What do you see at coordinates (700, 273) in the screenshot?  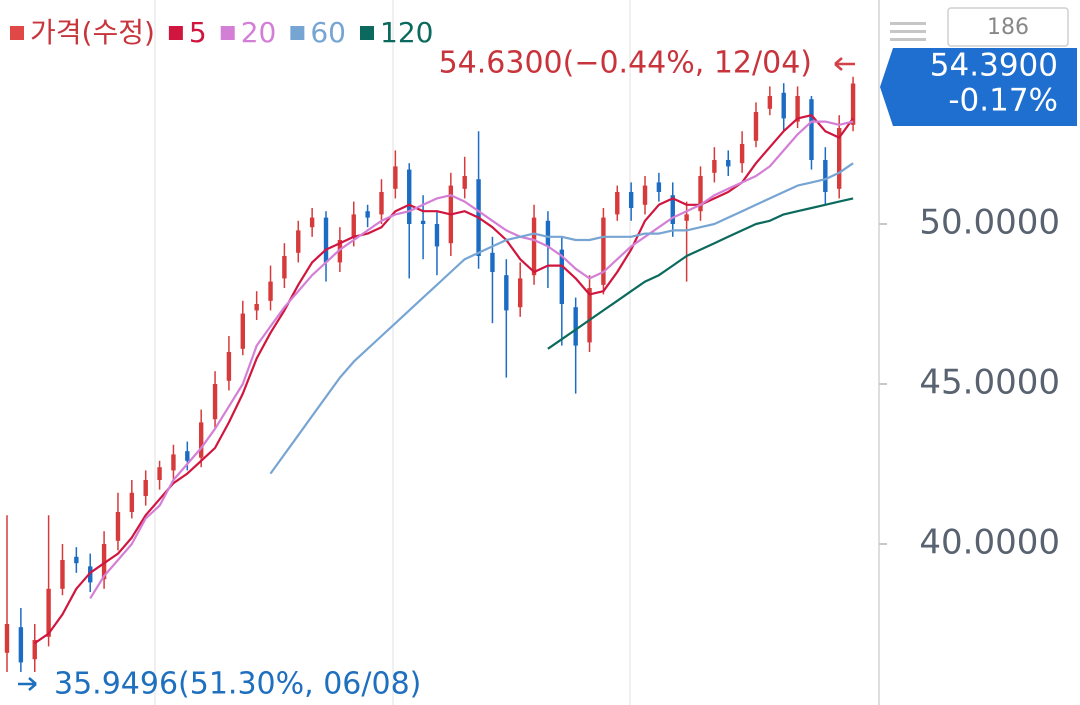 I see `moving-average-line` at bounding box center [700, 273].